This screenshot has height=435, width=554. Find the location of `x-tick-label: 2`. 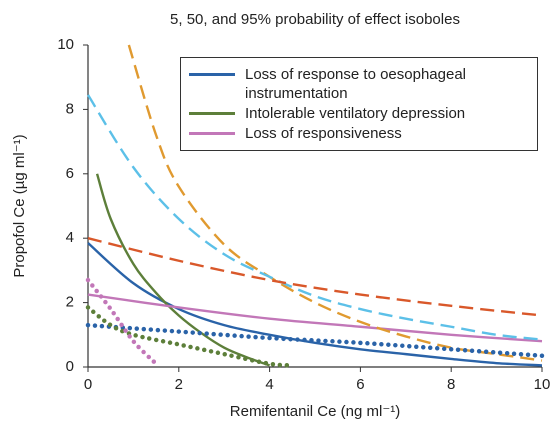

x-tick-label: 2 is located at coordinates (179, 384).